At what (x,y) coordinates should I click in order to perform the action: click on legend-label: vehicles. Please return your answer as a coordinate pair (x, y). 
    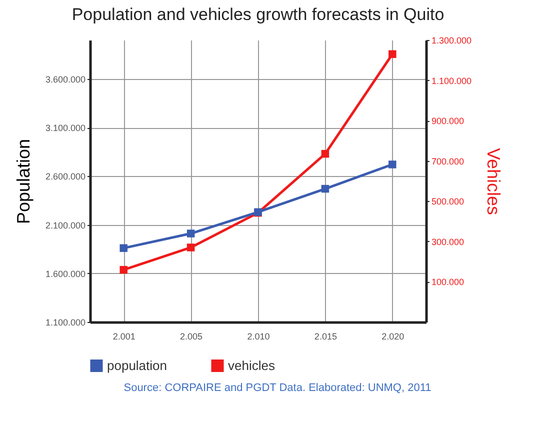
    Looking at the image, I should click on (252, 365).